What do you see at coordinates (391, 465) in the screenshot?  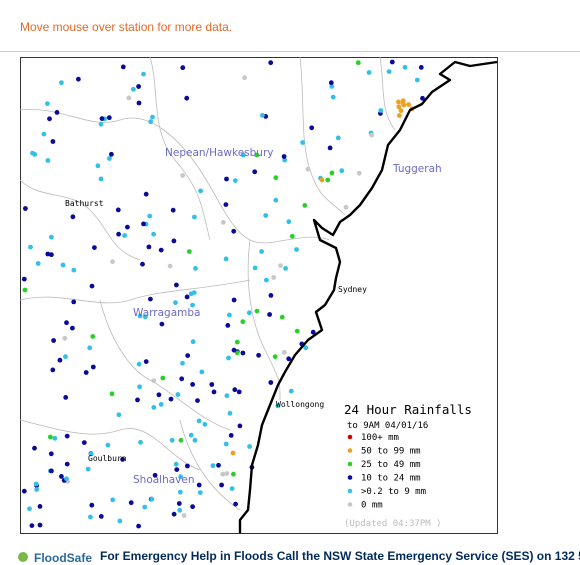 I see `legend-label: 25 to 49 mm` at bounding box center [391, 465].